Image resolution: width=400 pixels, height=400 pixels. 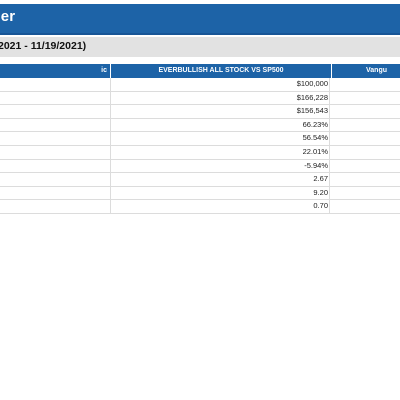 I want to click on table-row: $156,543, so click(x=200, y=112).